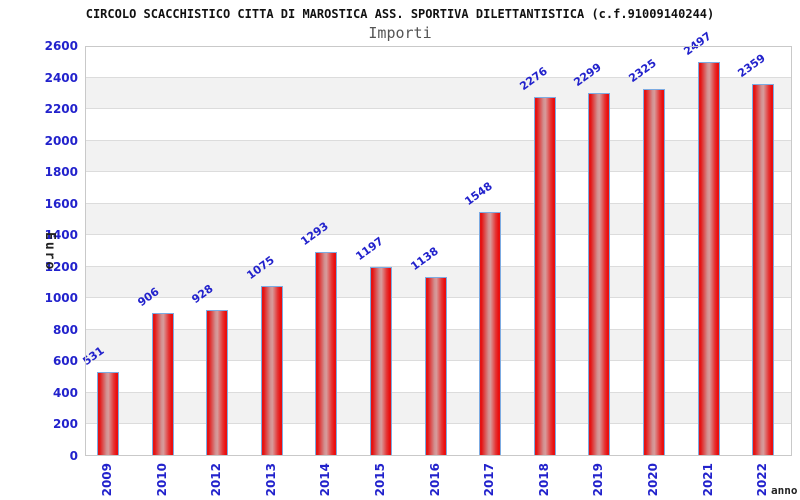  Describe the element at coordinates (61, 78) in the screenshot. I see `y-tick-label: 2400` at that location.